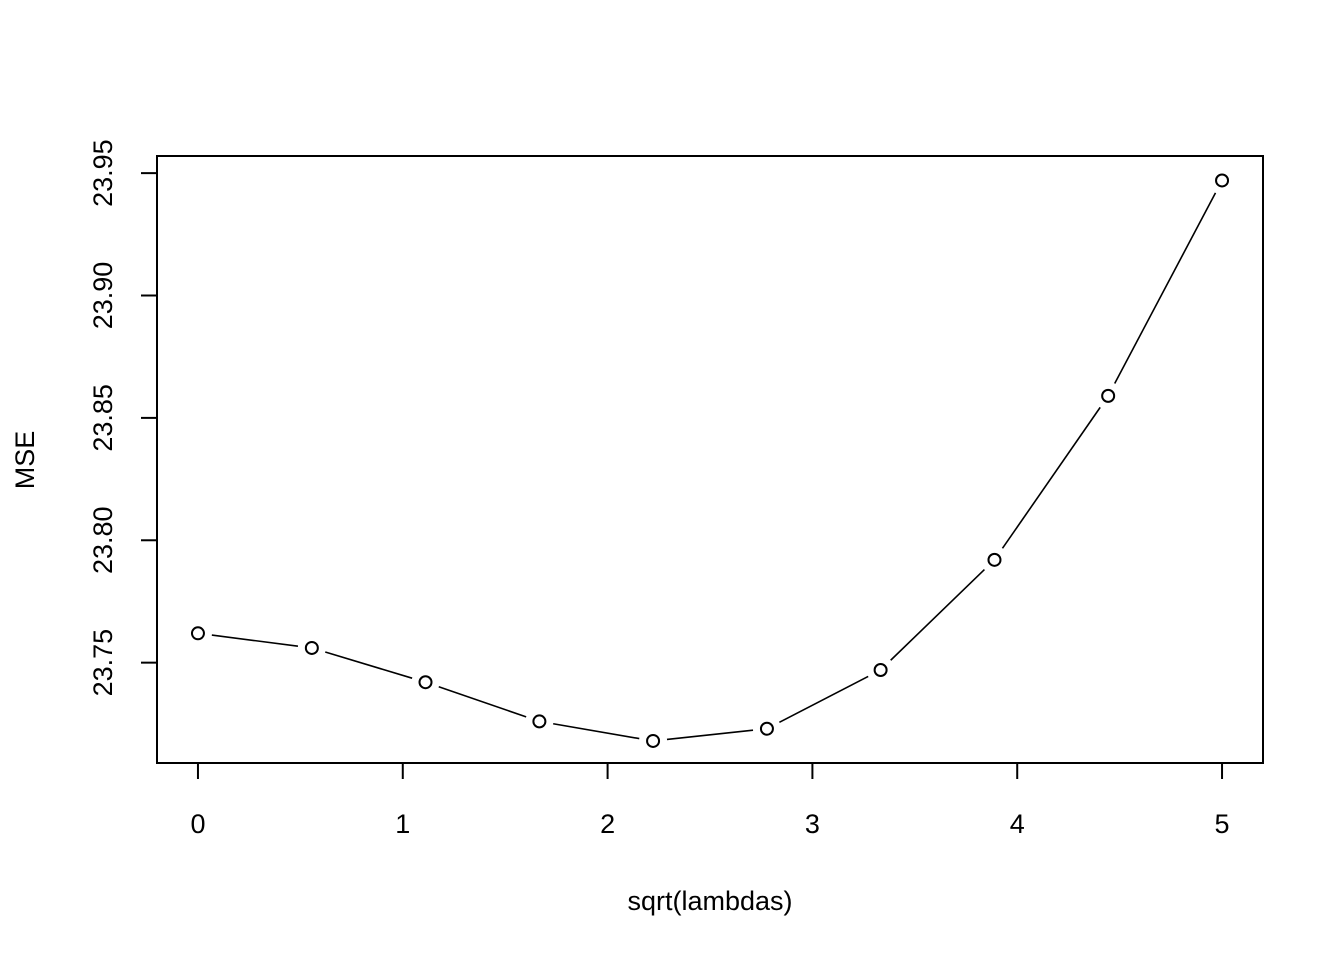  Describe the element at coordinates (103, 540) in the screenshot. I see `y-tick-label: 23.80` at that location.